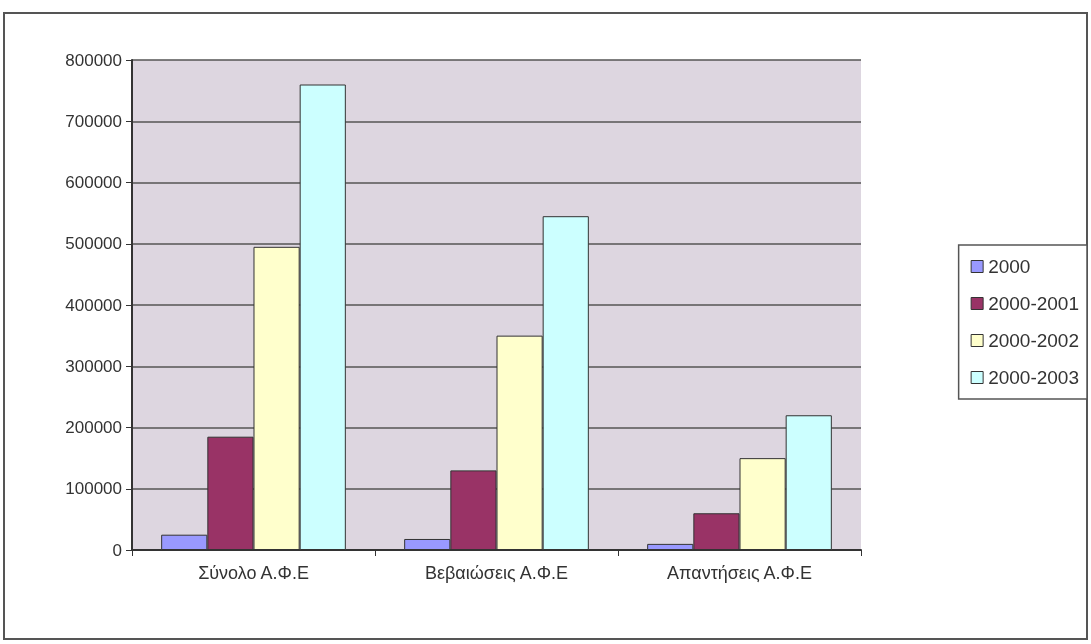 This screenshot has height=644, width=1091. What do you see at coordinates (93, 121) in the screenshot?
I see `y-tick-label: 700000` at bounding box center [93, 121].